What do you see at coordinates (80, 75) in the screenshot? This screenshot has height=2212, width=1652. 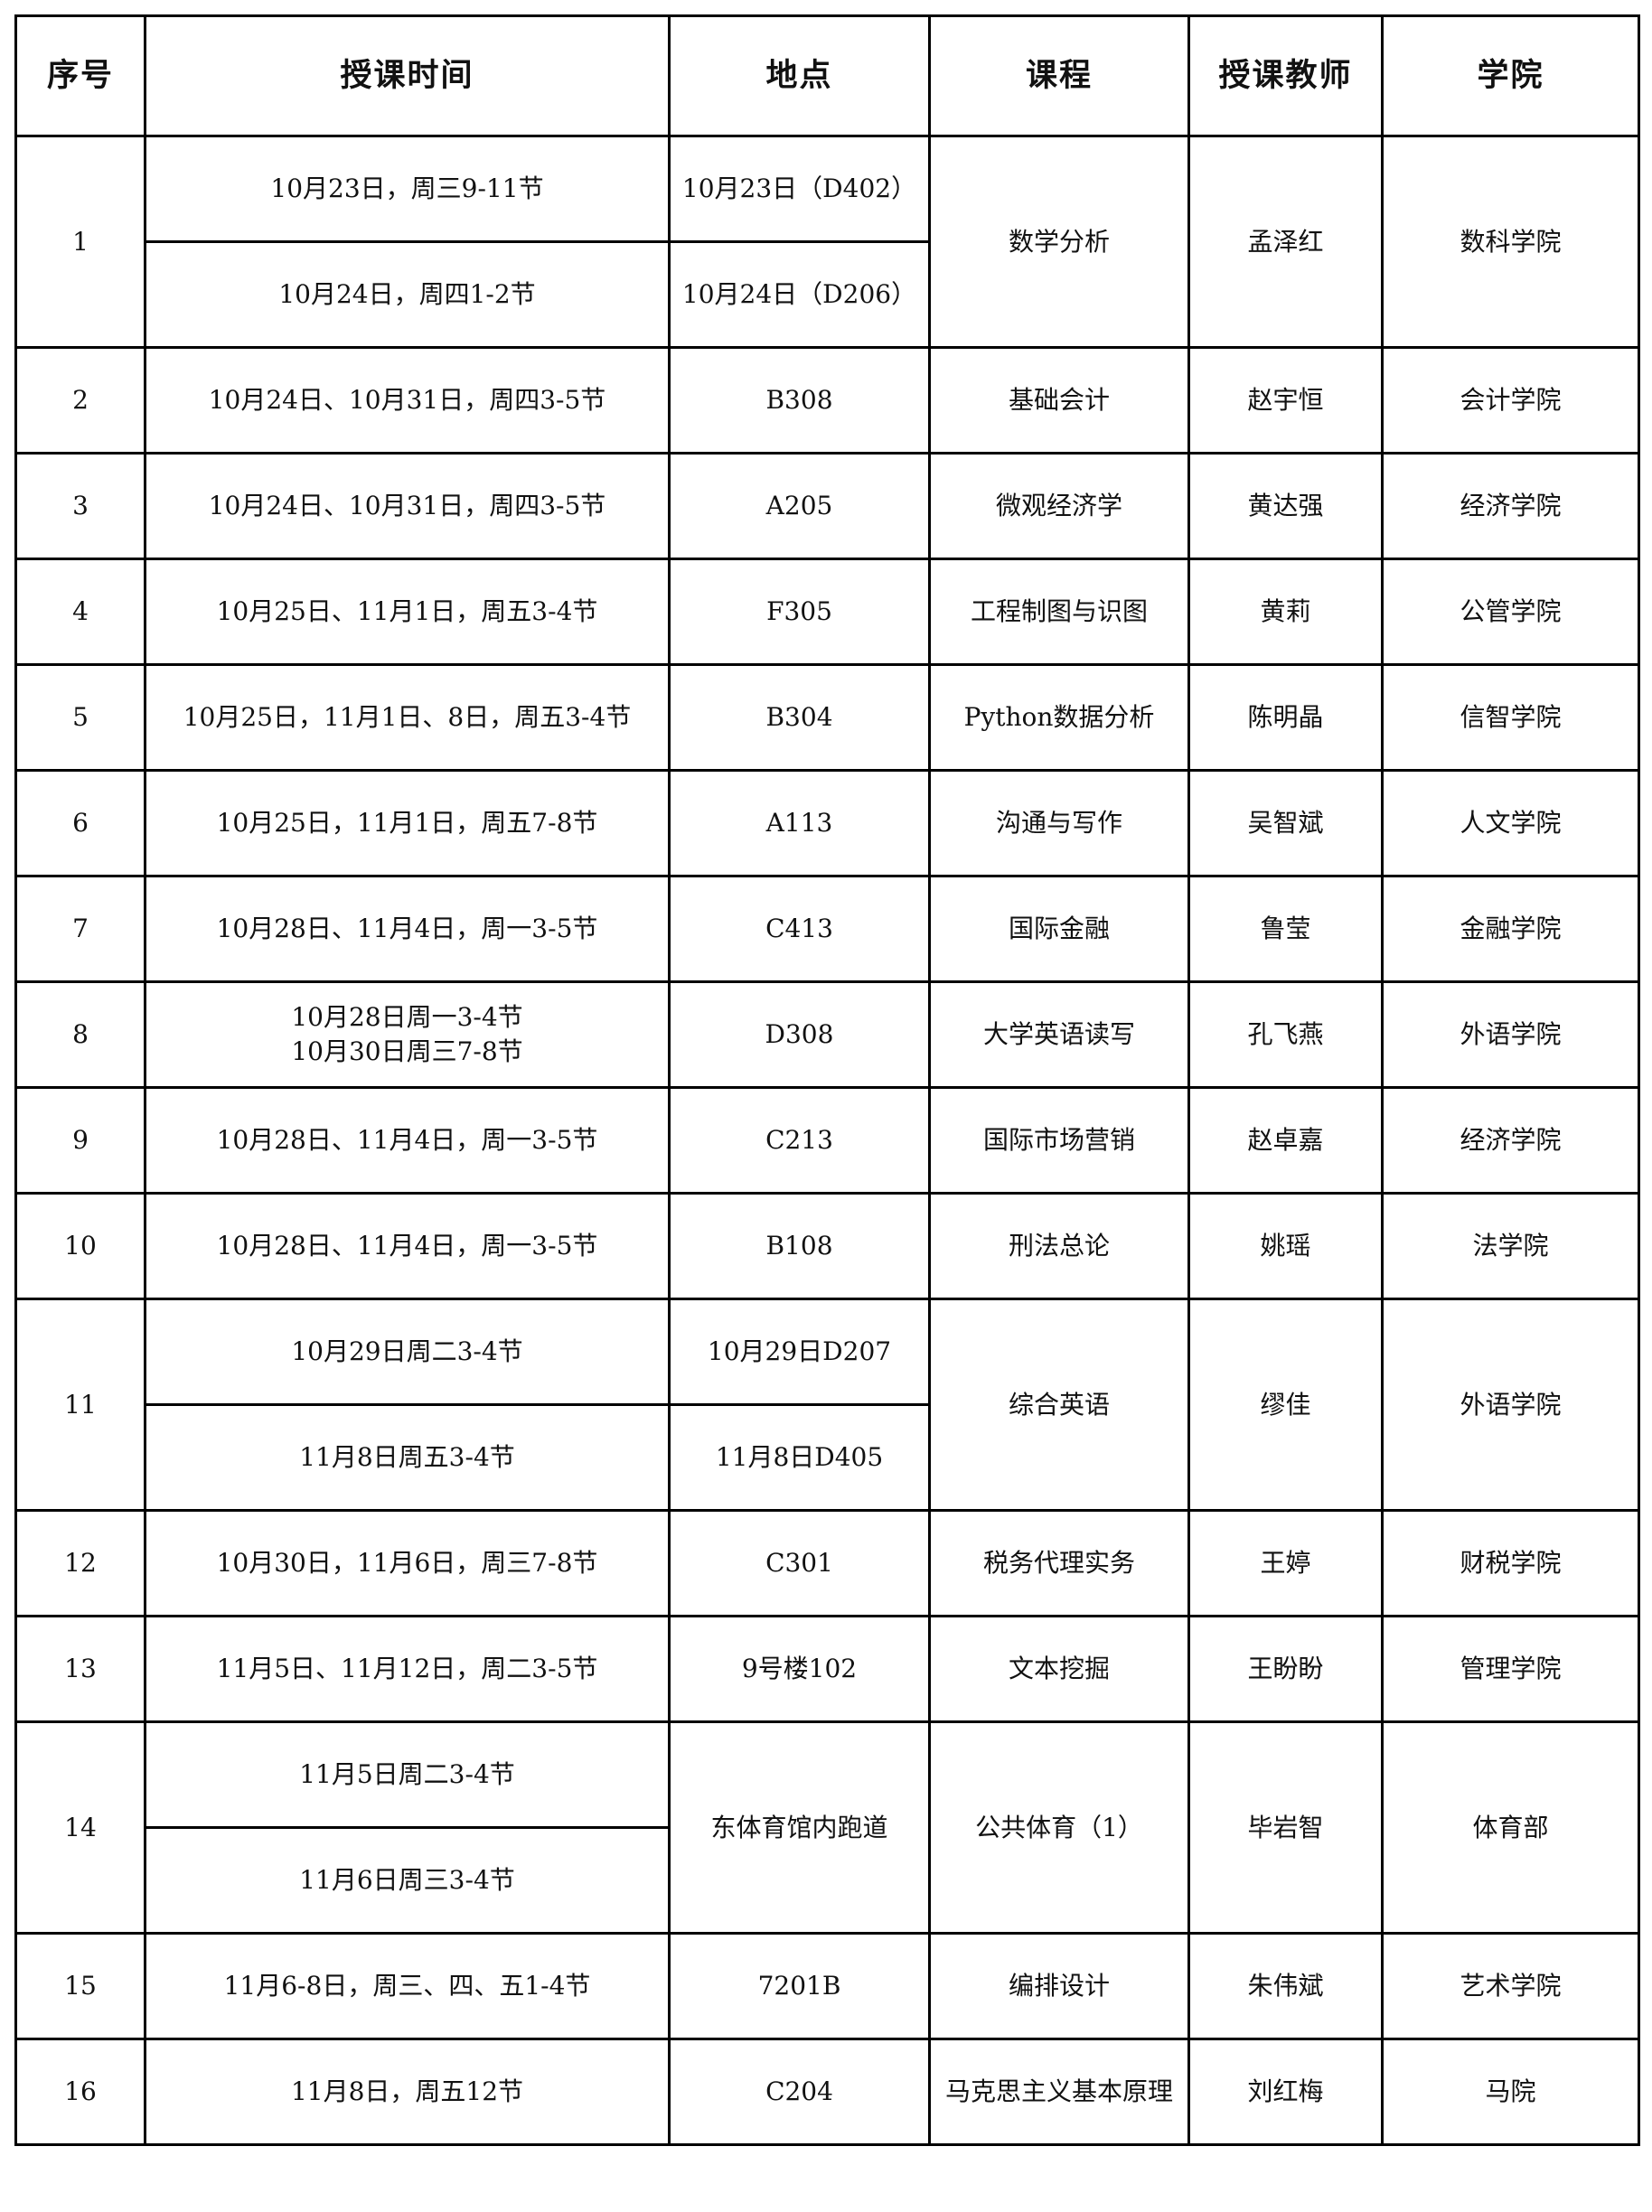 I see `header-no: 序号` at bounding box center [80, 75].